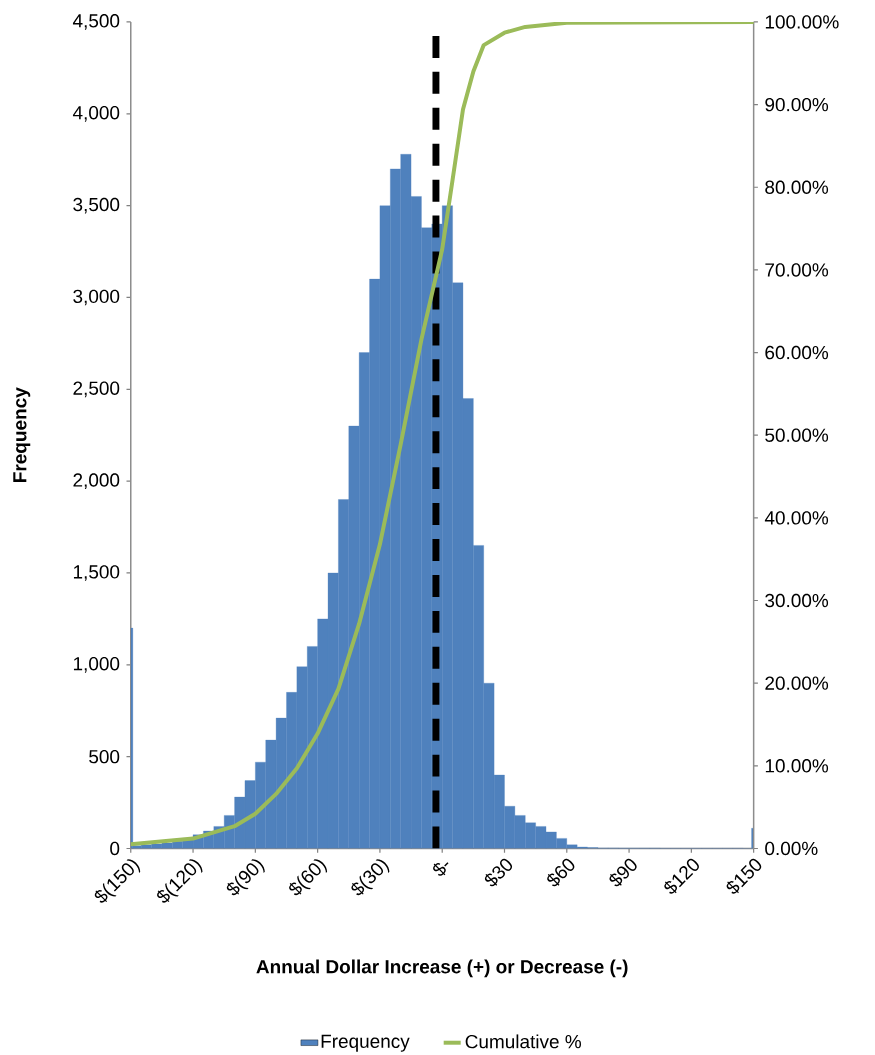 The height and width of the screenshot is (1055, 875). I want to click on x-tick-label: $30, so click(498, 872).